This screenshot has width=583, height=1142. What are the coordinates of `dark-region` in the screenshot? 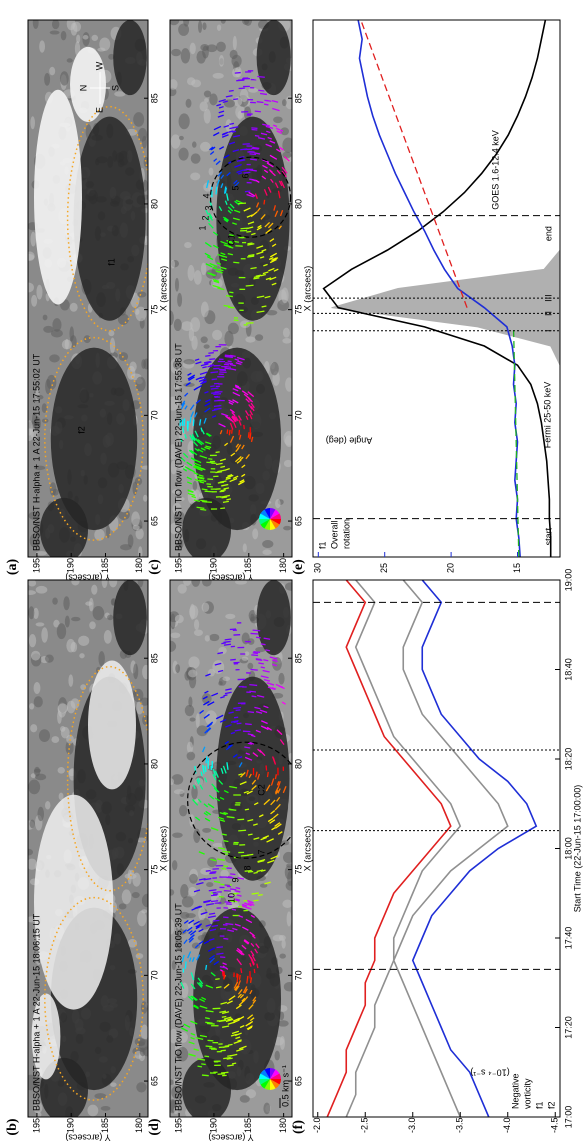 It's located at (273, 58).